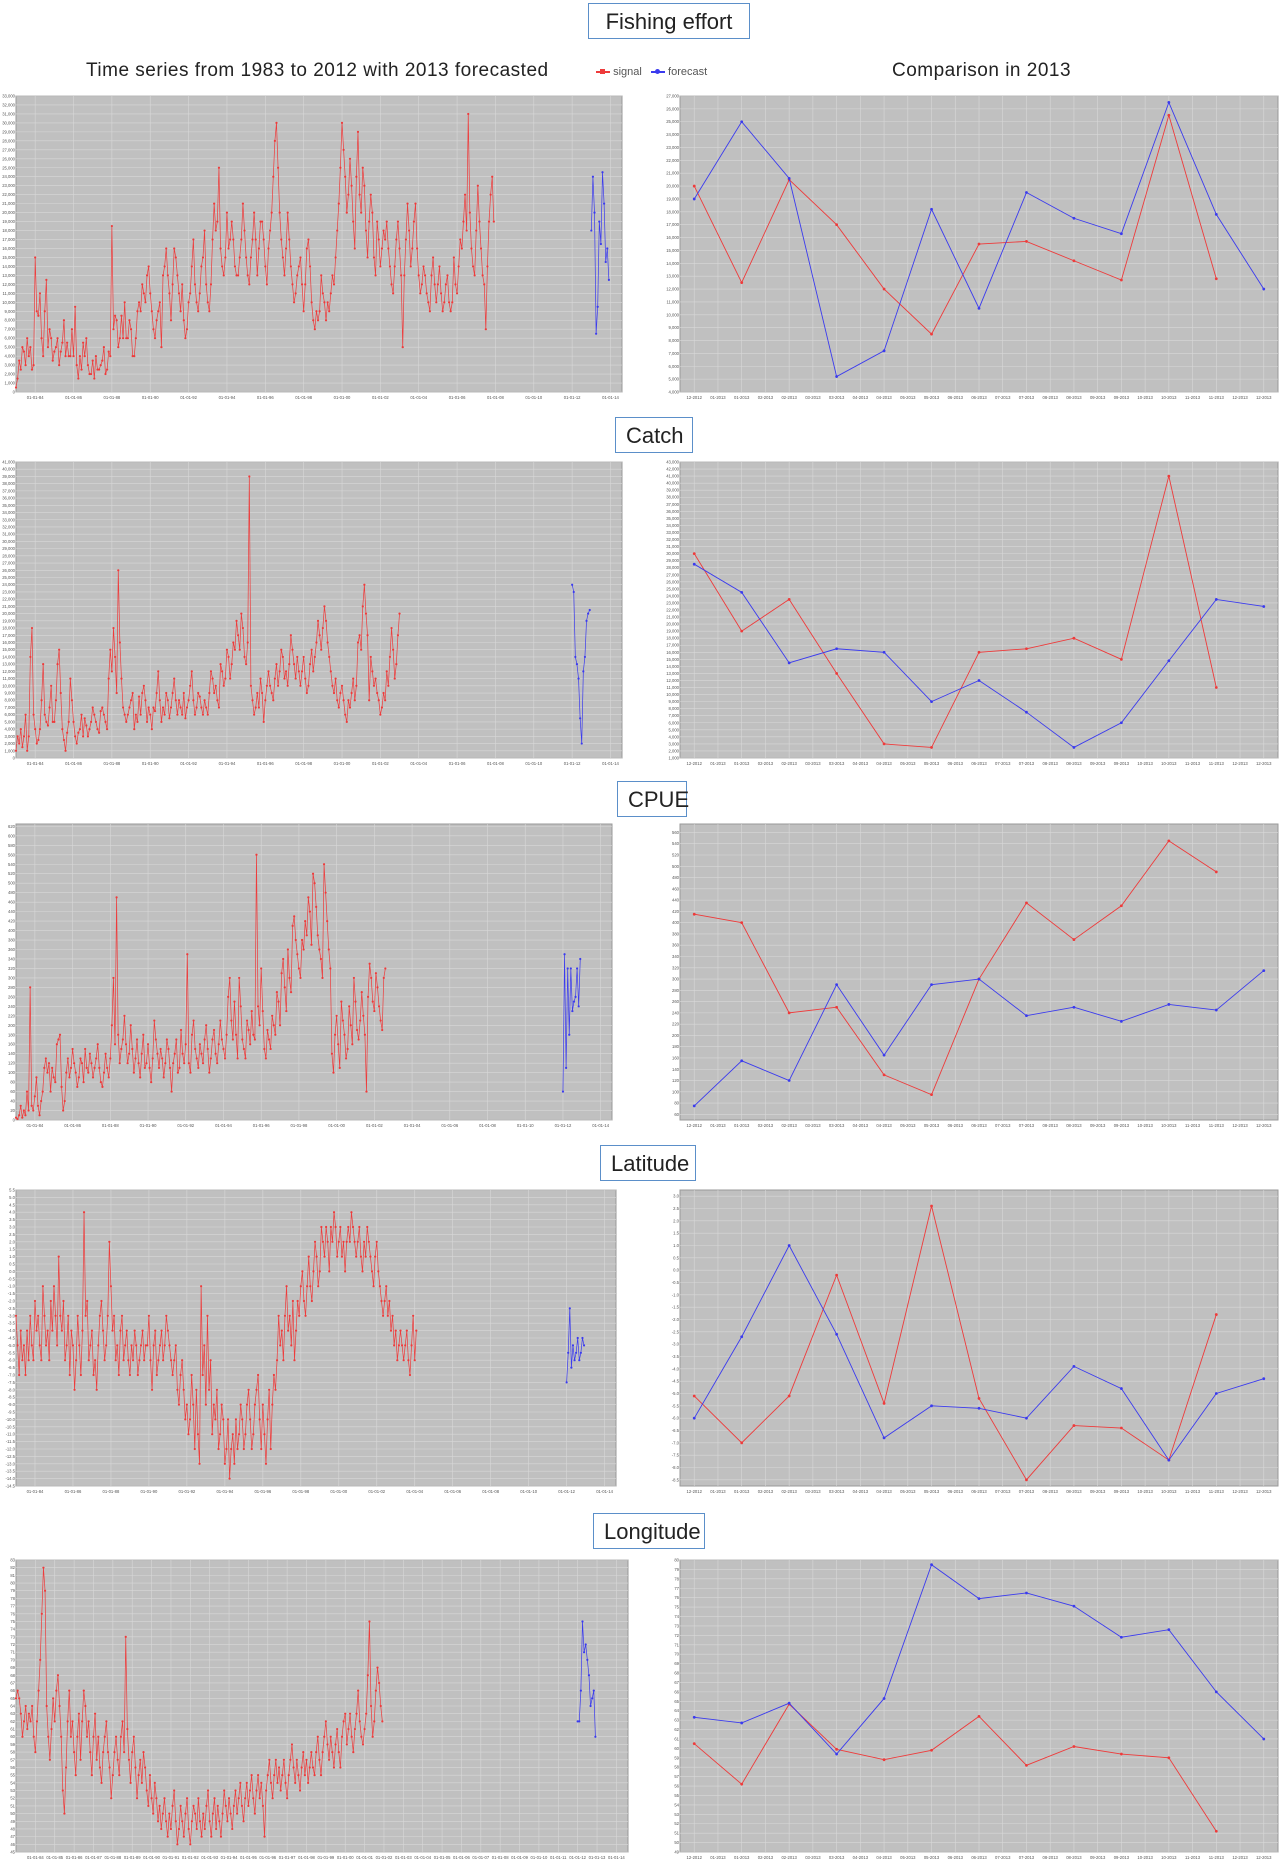 This screenshot has width=1286, height=1873. Describe the element at coordinates (672, 581) in the screenshot. I see `y-tick-label: 26,000` at that location.